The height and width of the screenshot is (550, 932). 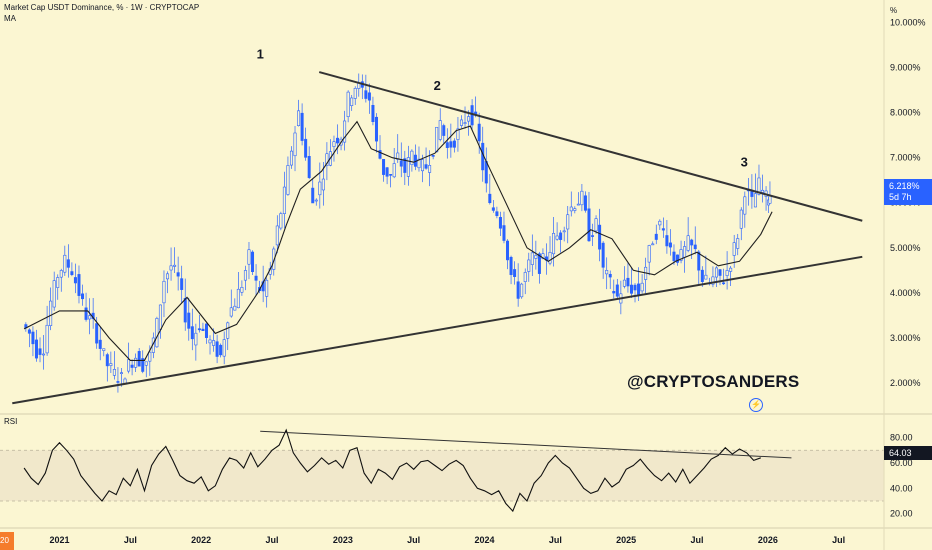 What do you see at coordinates (756, 405) in the screenshot?
I see `bolt-icon: ⚡` at bounding box center [756, 405].